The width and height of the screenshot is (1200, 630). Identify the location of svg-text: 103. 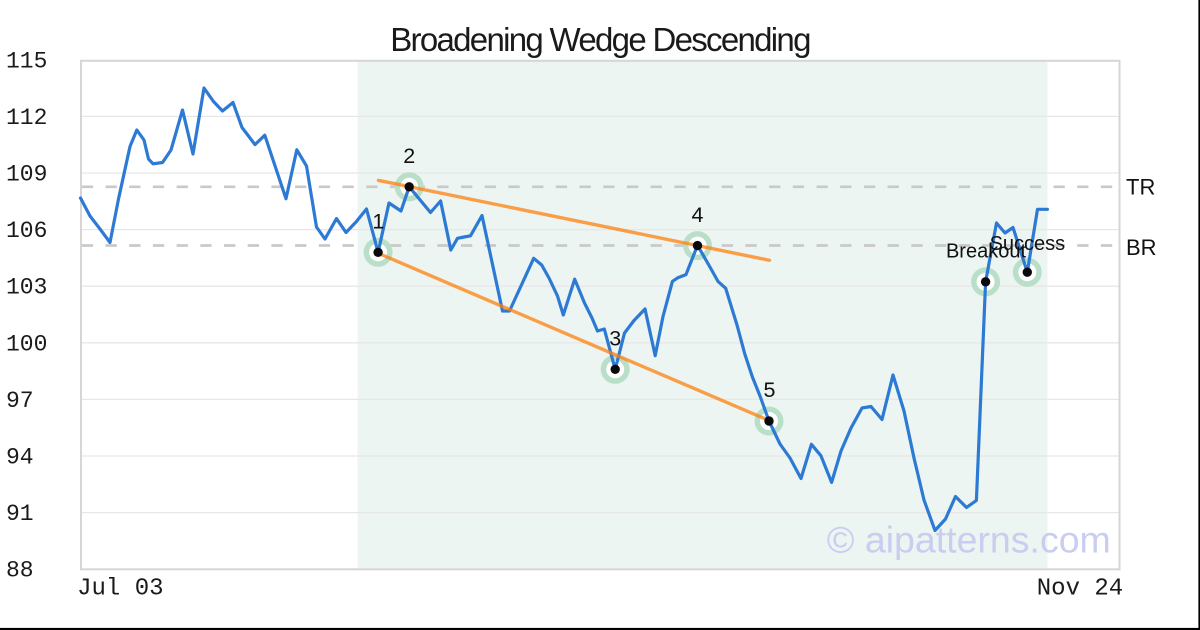
(26, 288).